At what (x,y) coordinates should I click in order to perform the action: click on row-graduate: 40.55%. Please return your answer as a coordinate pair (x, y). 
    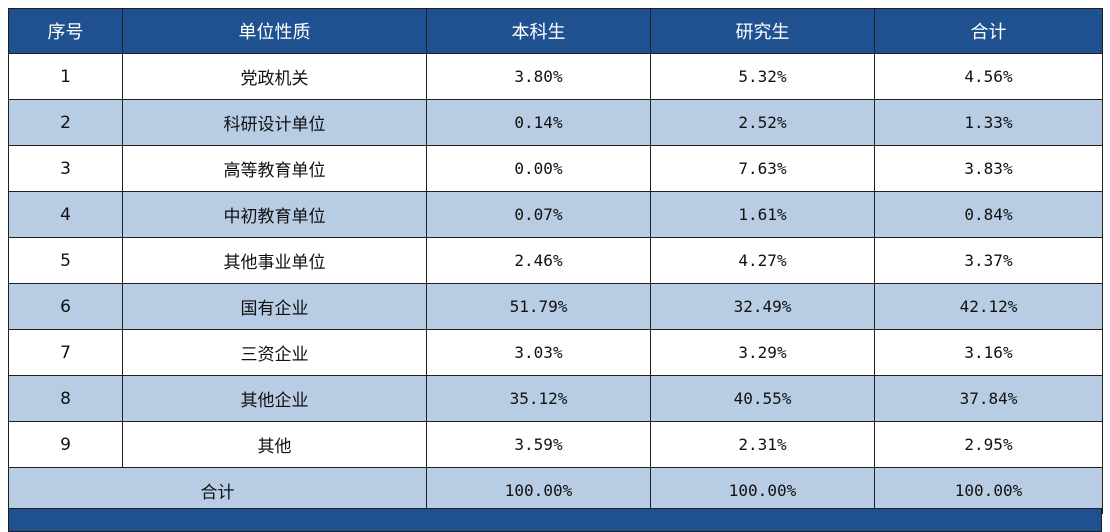
    Looking at the image, I should click on (762, 398).